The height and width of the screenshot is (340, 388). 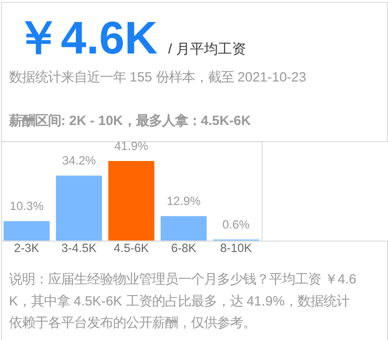 What do you see at coordinates (131, 248) in the screenshot?
I see `x-tick-label: 4.5-6K` at bounding box center [131, 248].